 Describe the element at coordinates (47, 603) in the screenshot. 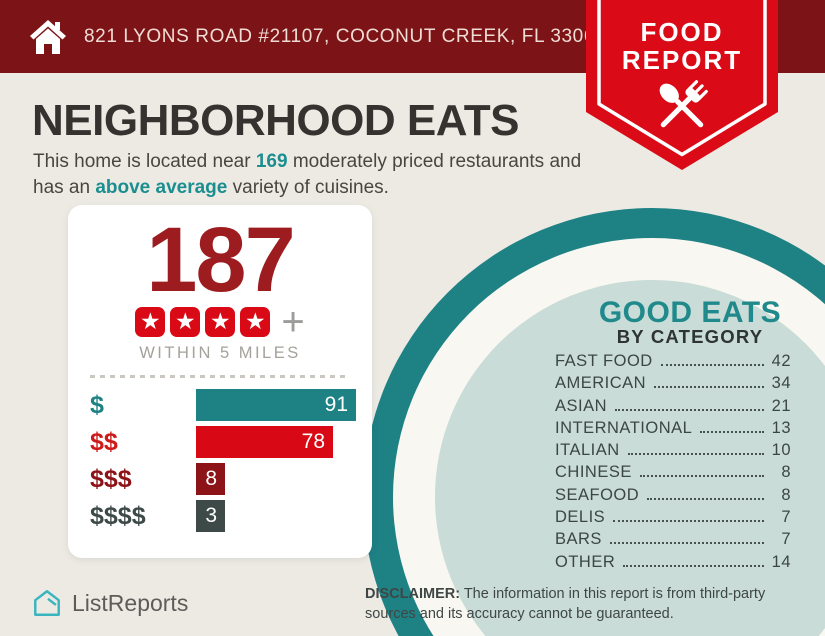

I see `listreports-icon` at that location.